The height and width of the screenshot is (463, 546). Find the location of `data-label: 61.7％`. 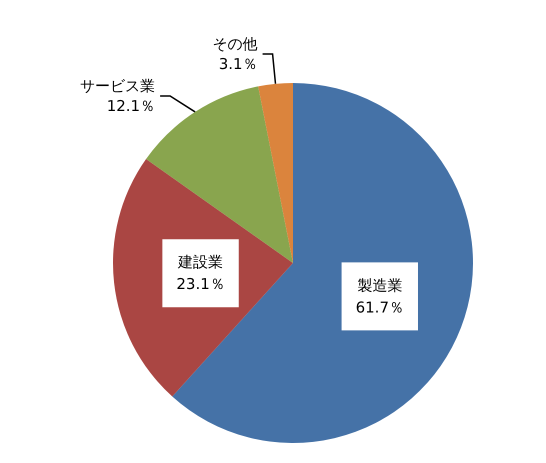

data-label: 61.7％ is located at coordinates (380, 307).